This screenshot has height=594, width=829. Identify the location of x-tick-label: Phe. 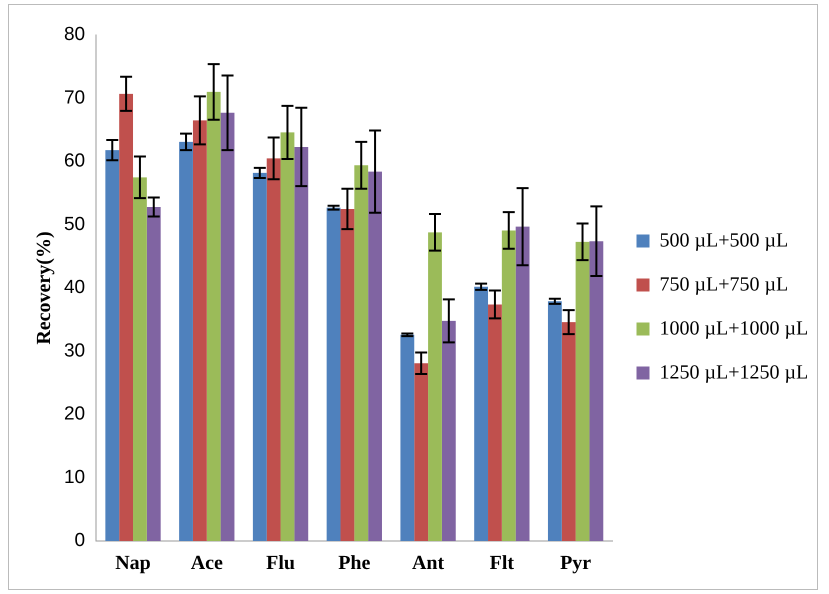
(354, 563).